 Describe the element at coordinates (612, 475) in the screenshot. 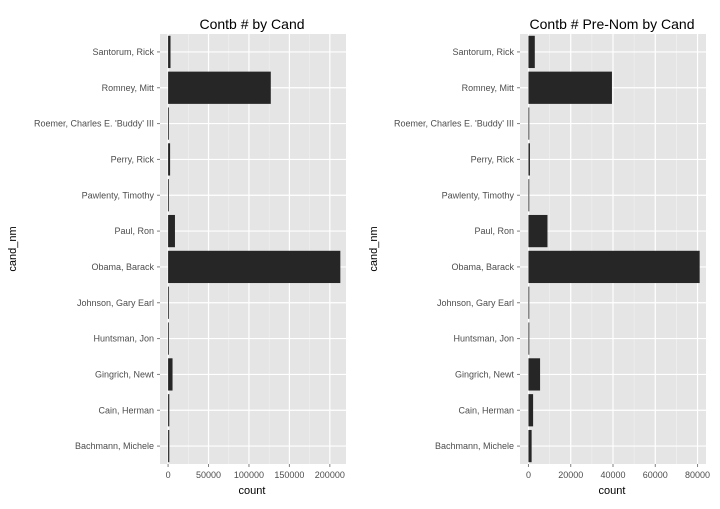

I see `x-tick-label: 40000` at that location.